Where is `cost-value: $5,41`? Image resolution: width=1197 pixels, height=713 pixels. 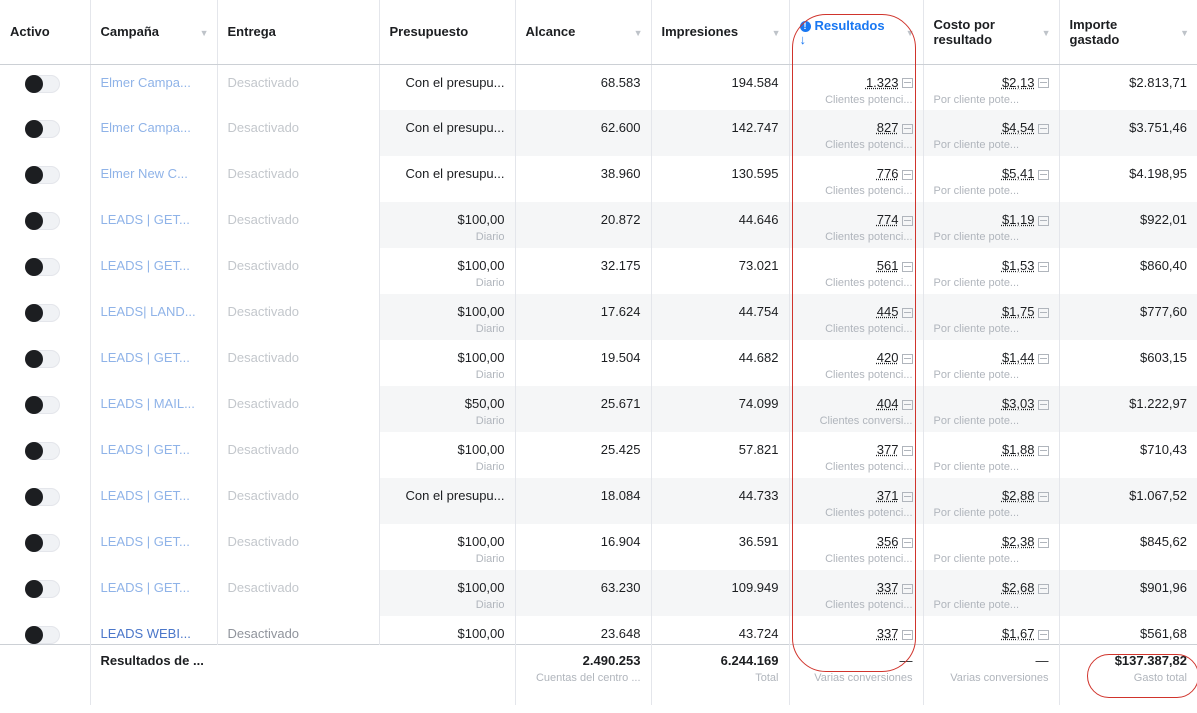
cost-value: $5,41 is located at coordinates (1018, 173).